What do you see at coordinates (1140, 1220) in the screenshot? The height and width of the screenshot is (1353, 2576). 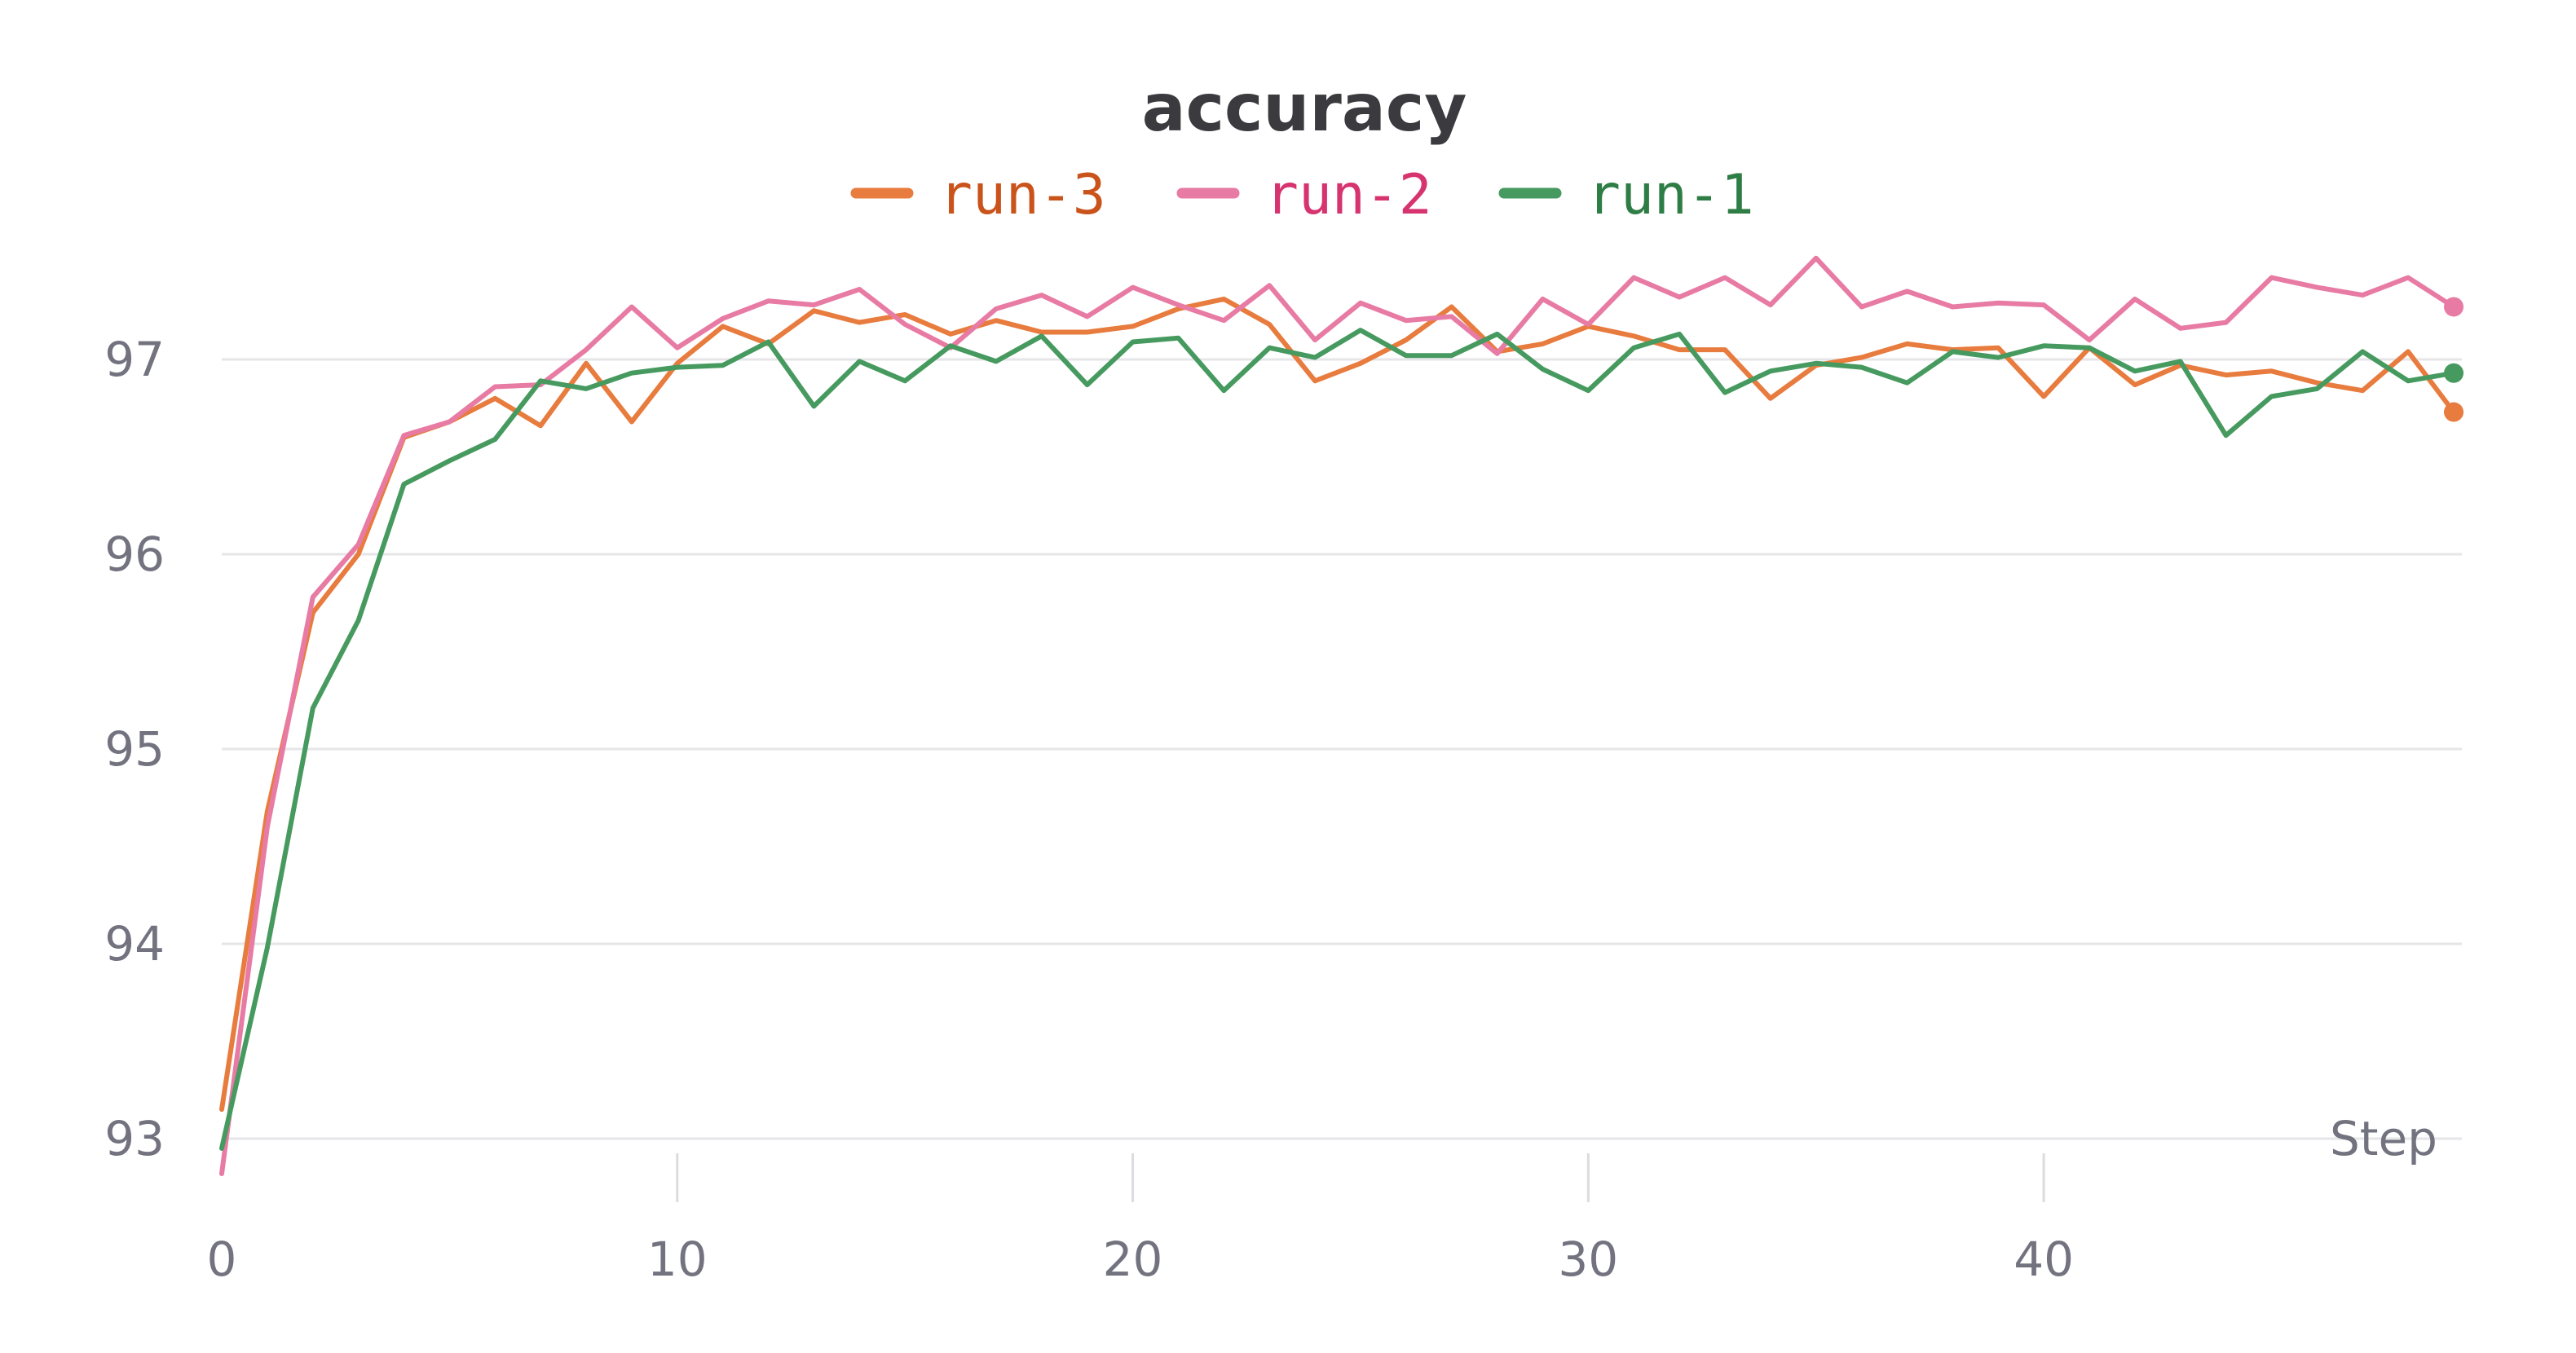 I see `x-axis-ticks: 0 10 20 30 40` at bounding box center [1140, 1220].